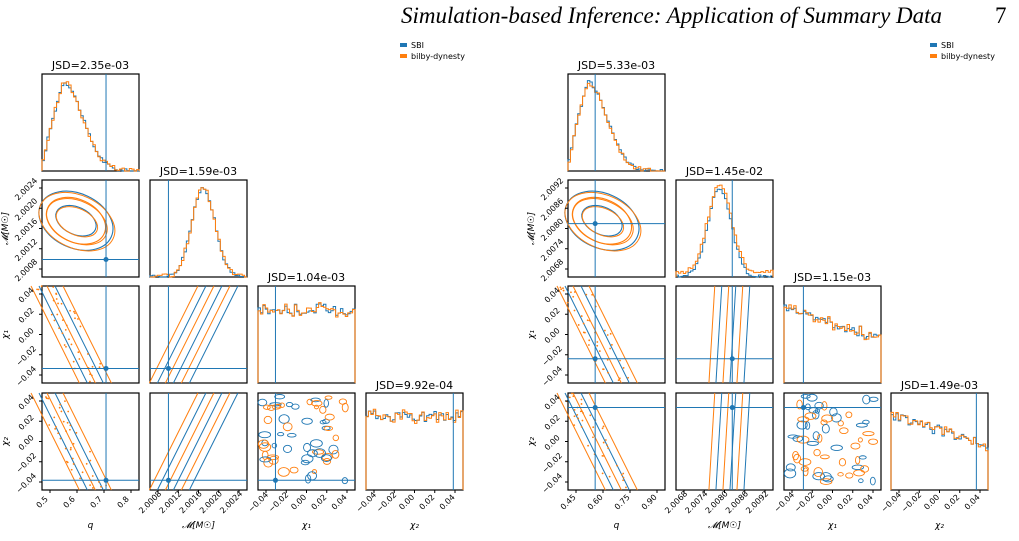 The height and width of the screenshot is (541, 1019). I want to click on y-axis-label: 𝓜[M☉], so click(532, 228).